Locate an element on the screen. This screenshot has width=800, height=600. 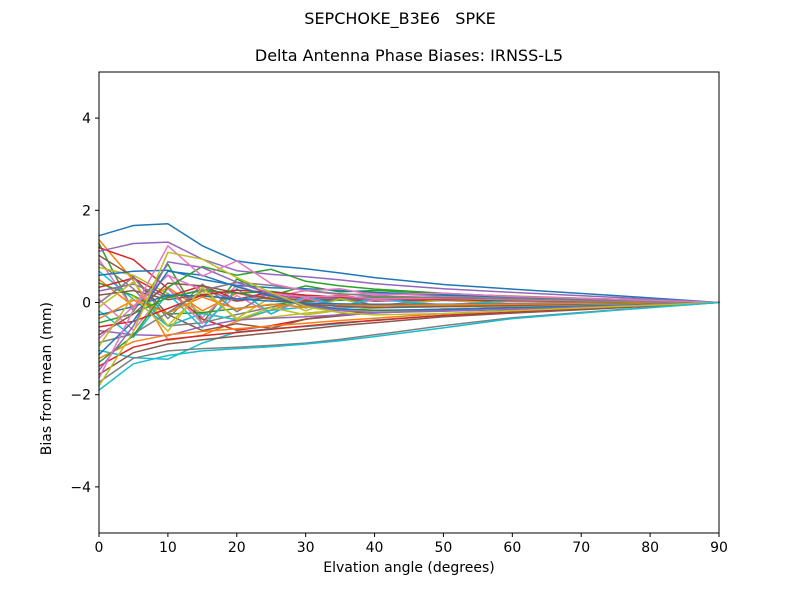
x-axis-label: Elvation angle (degrees) is located at coordinates (409, 568).